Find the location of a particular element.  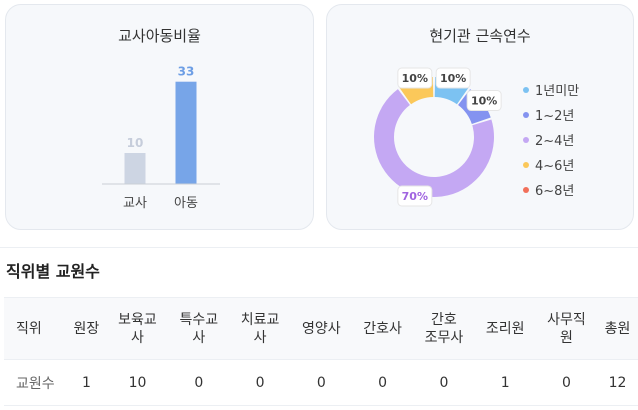

bar-category-label: 아동 is located at coordinates (186, 203).